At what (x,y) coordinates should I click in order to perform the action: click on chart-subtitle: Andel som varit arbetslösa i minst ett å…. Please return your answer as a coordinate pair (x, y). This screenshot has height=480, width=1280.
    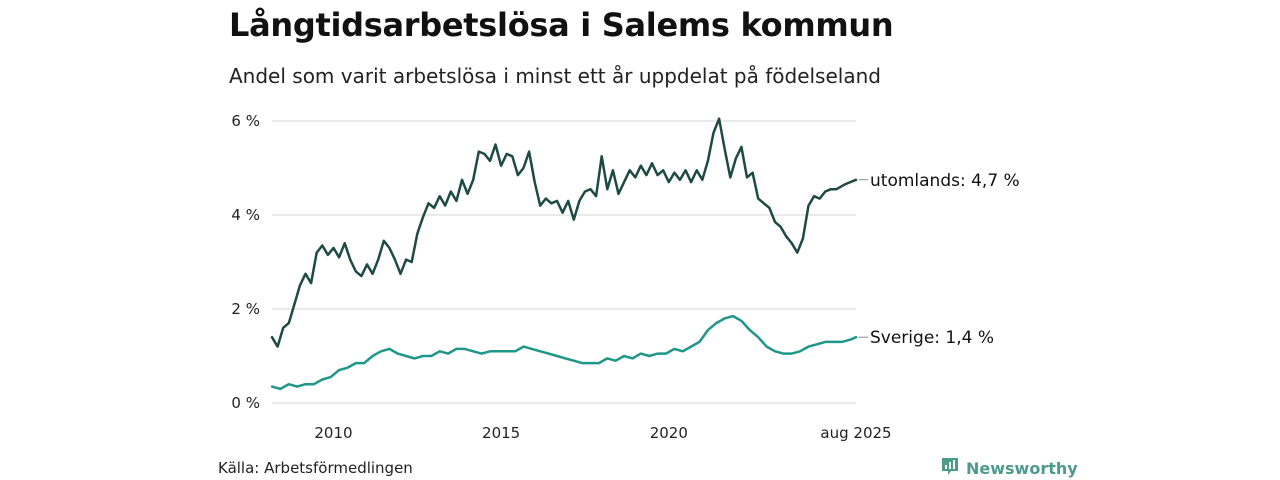
    Looking at the image, I should click on (555, 76).